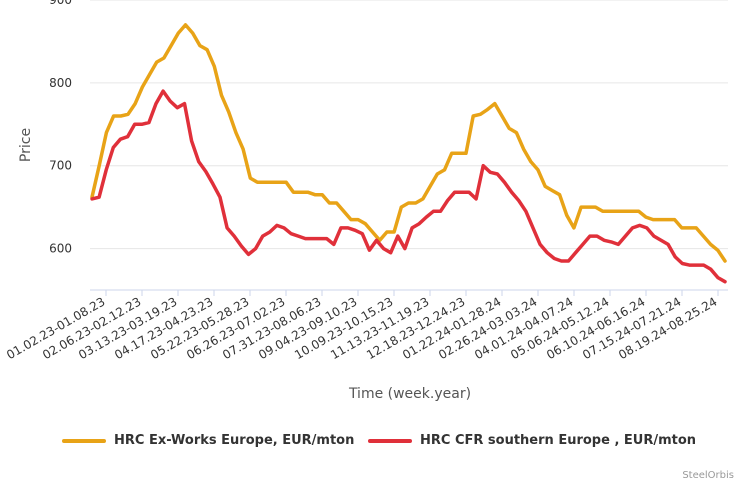 Image resolution: width=748 pixels, height=488 pixels. I want to click on legend-swatch-cfr, so click(390, 440).